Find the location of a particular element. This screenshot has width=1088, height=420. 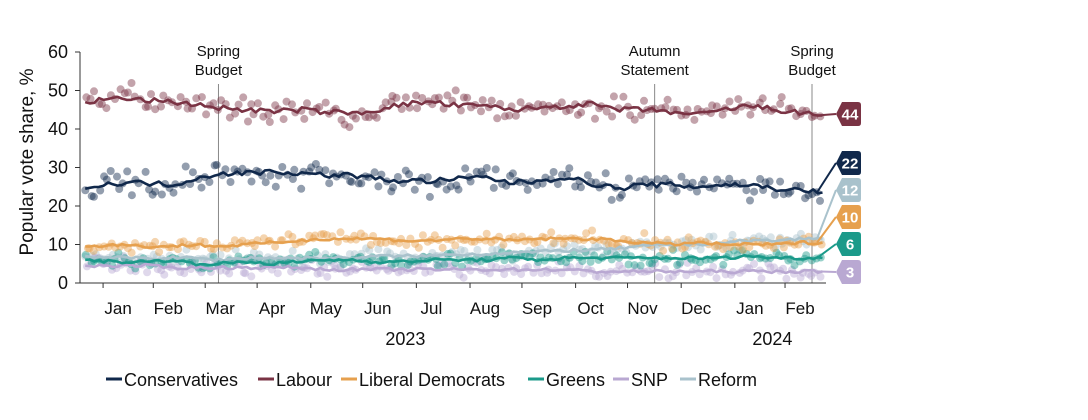

month-label: Mar is located at coordinates (221, 308).